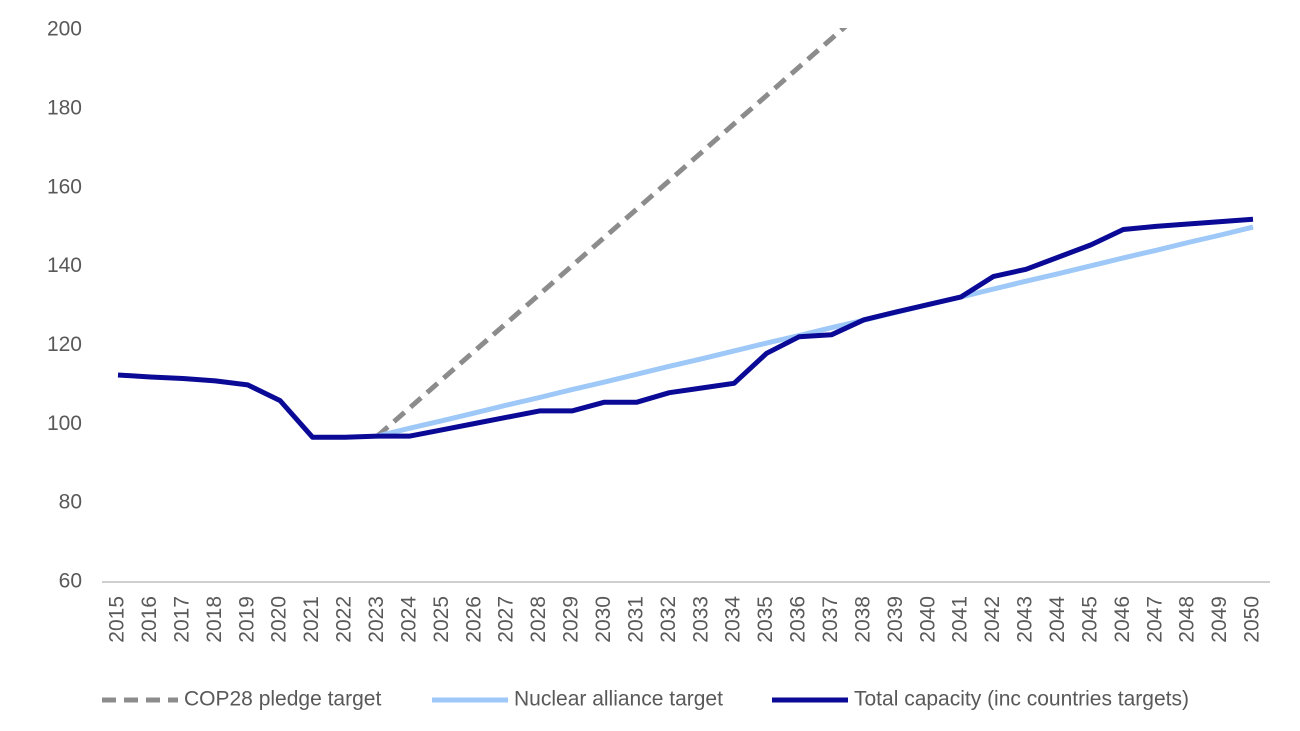 The image size is (1300, 731). Describe the element at coordinates (311, 619) in the screenshot. I see `x-tick-label: 2021` at that location.